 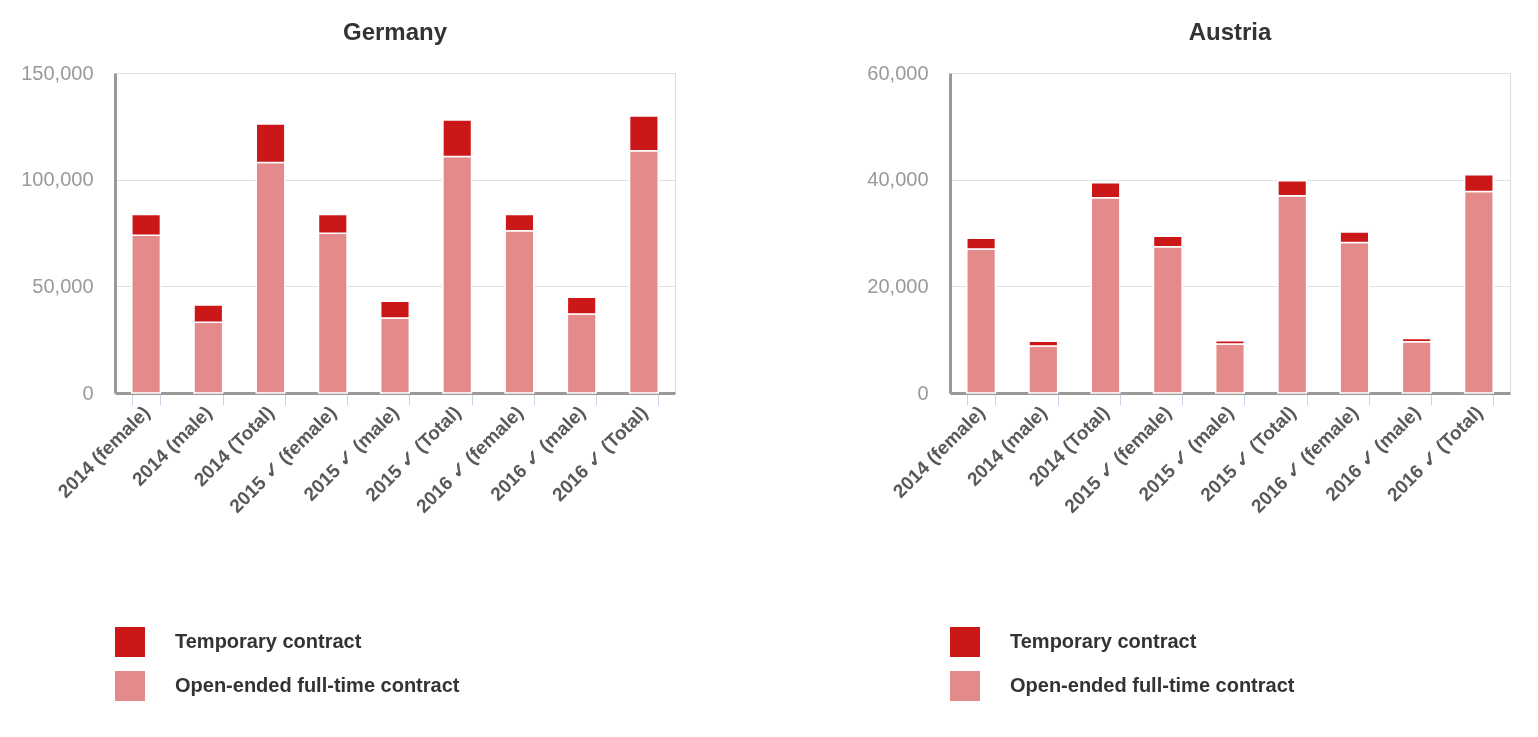 I want to click on y-tick-label: 60,000, so click(x=898, y=72).